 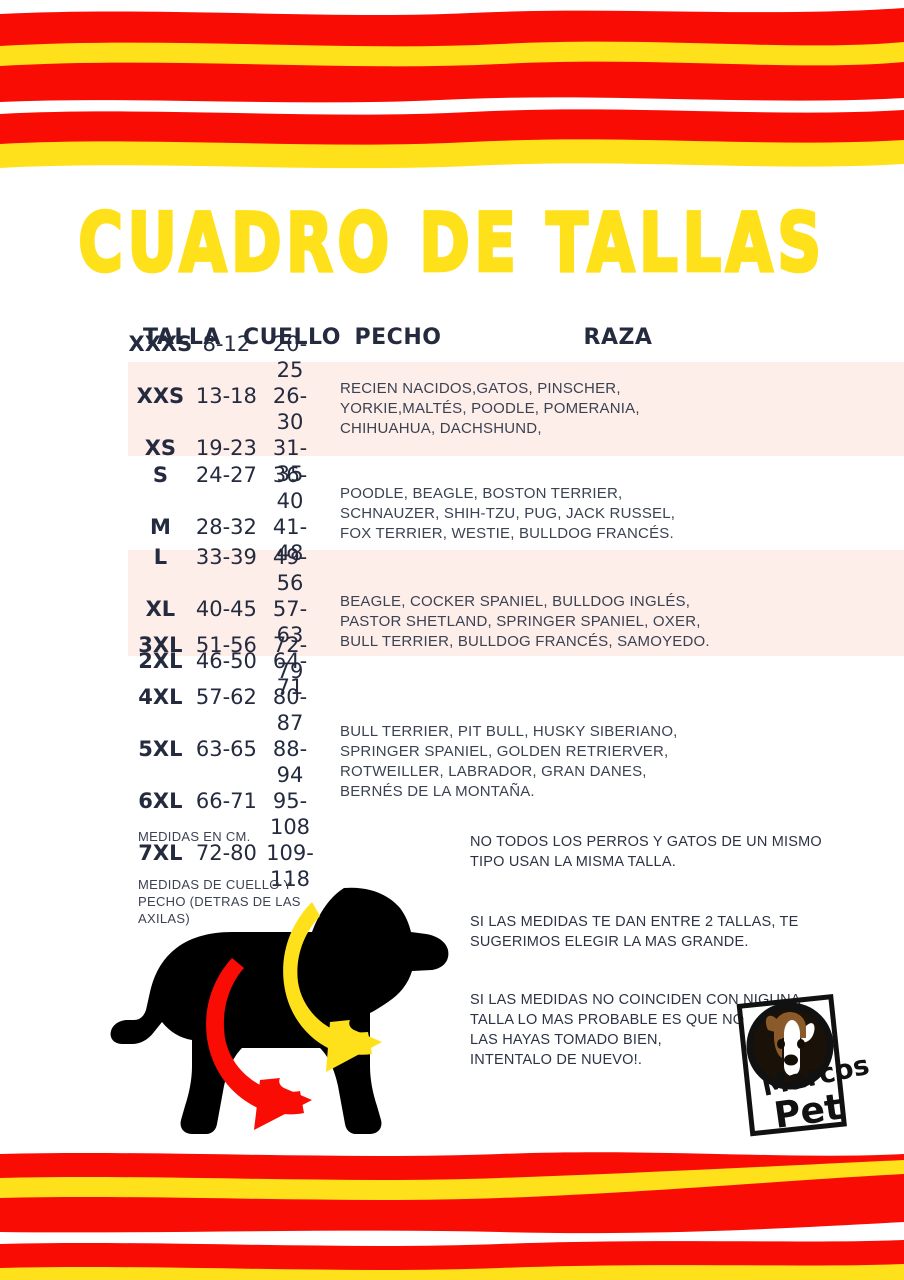 I want to click on raza-line: BULL TERRIER, PIT BULL, HUSKY SIBERIANO,, so click(x=509, y=731).